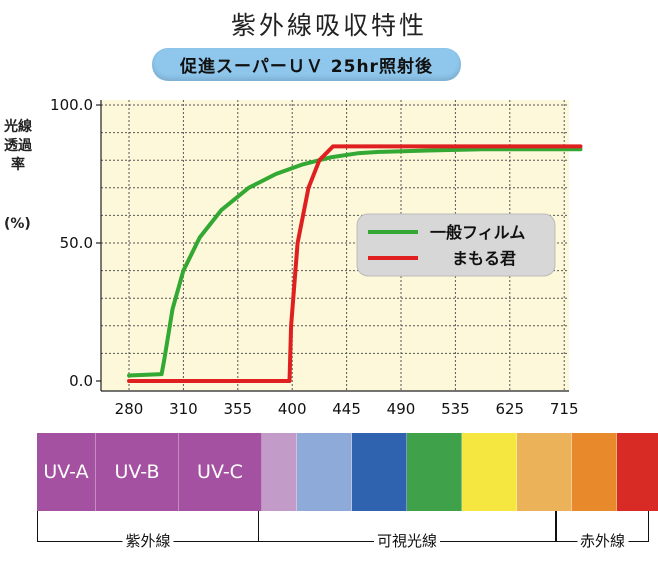 The height and width of the screenshot is (570, 658). I want to click on spectrum-band-label: UV-B, so click(137, 472).